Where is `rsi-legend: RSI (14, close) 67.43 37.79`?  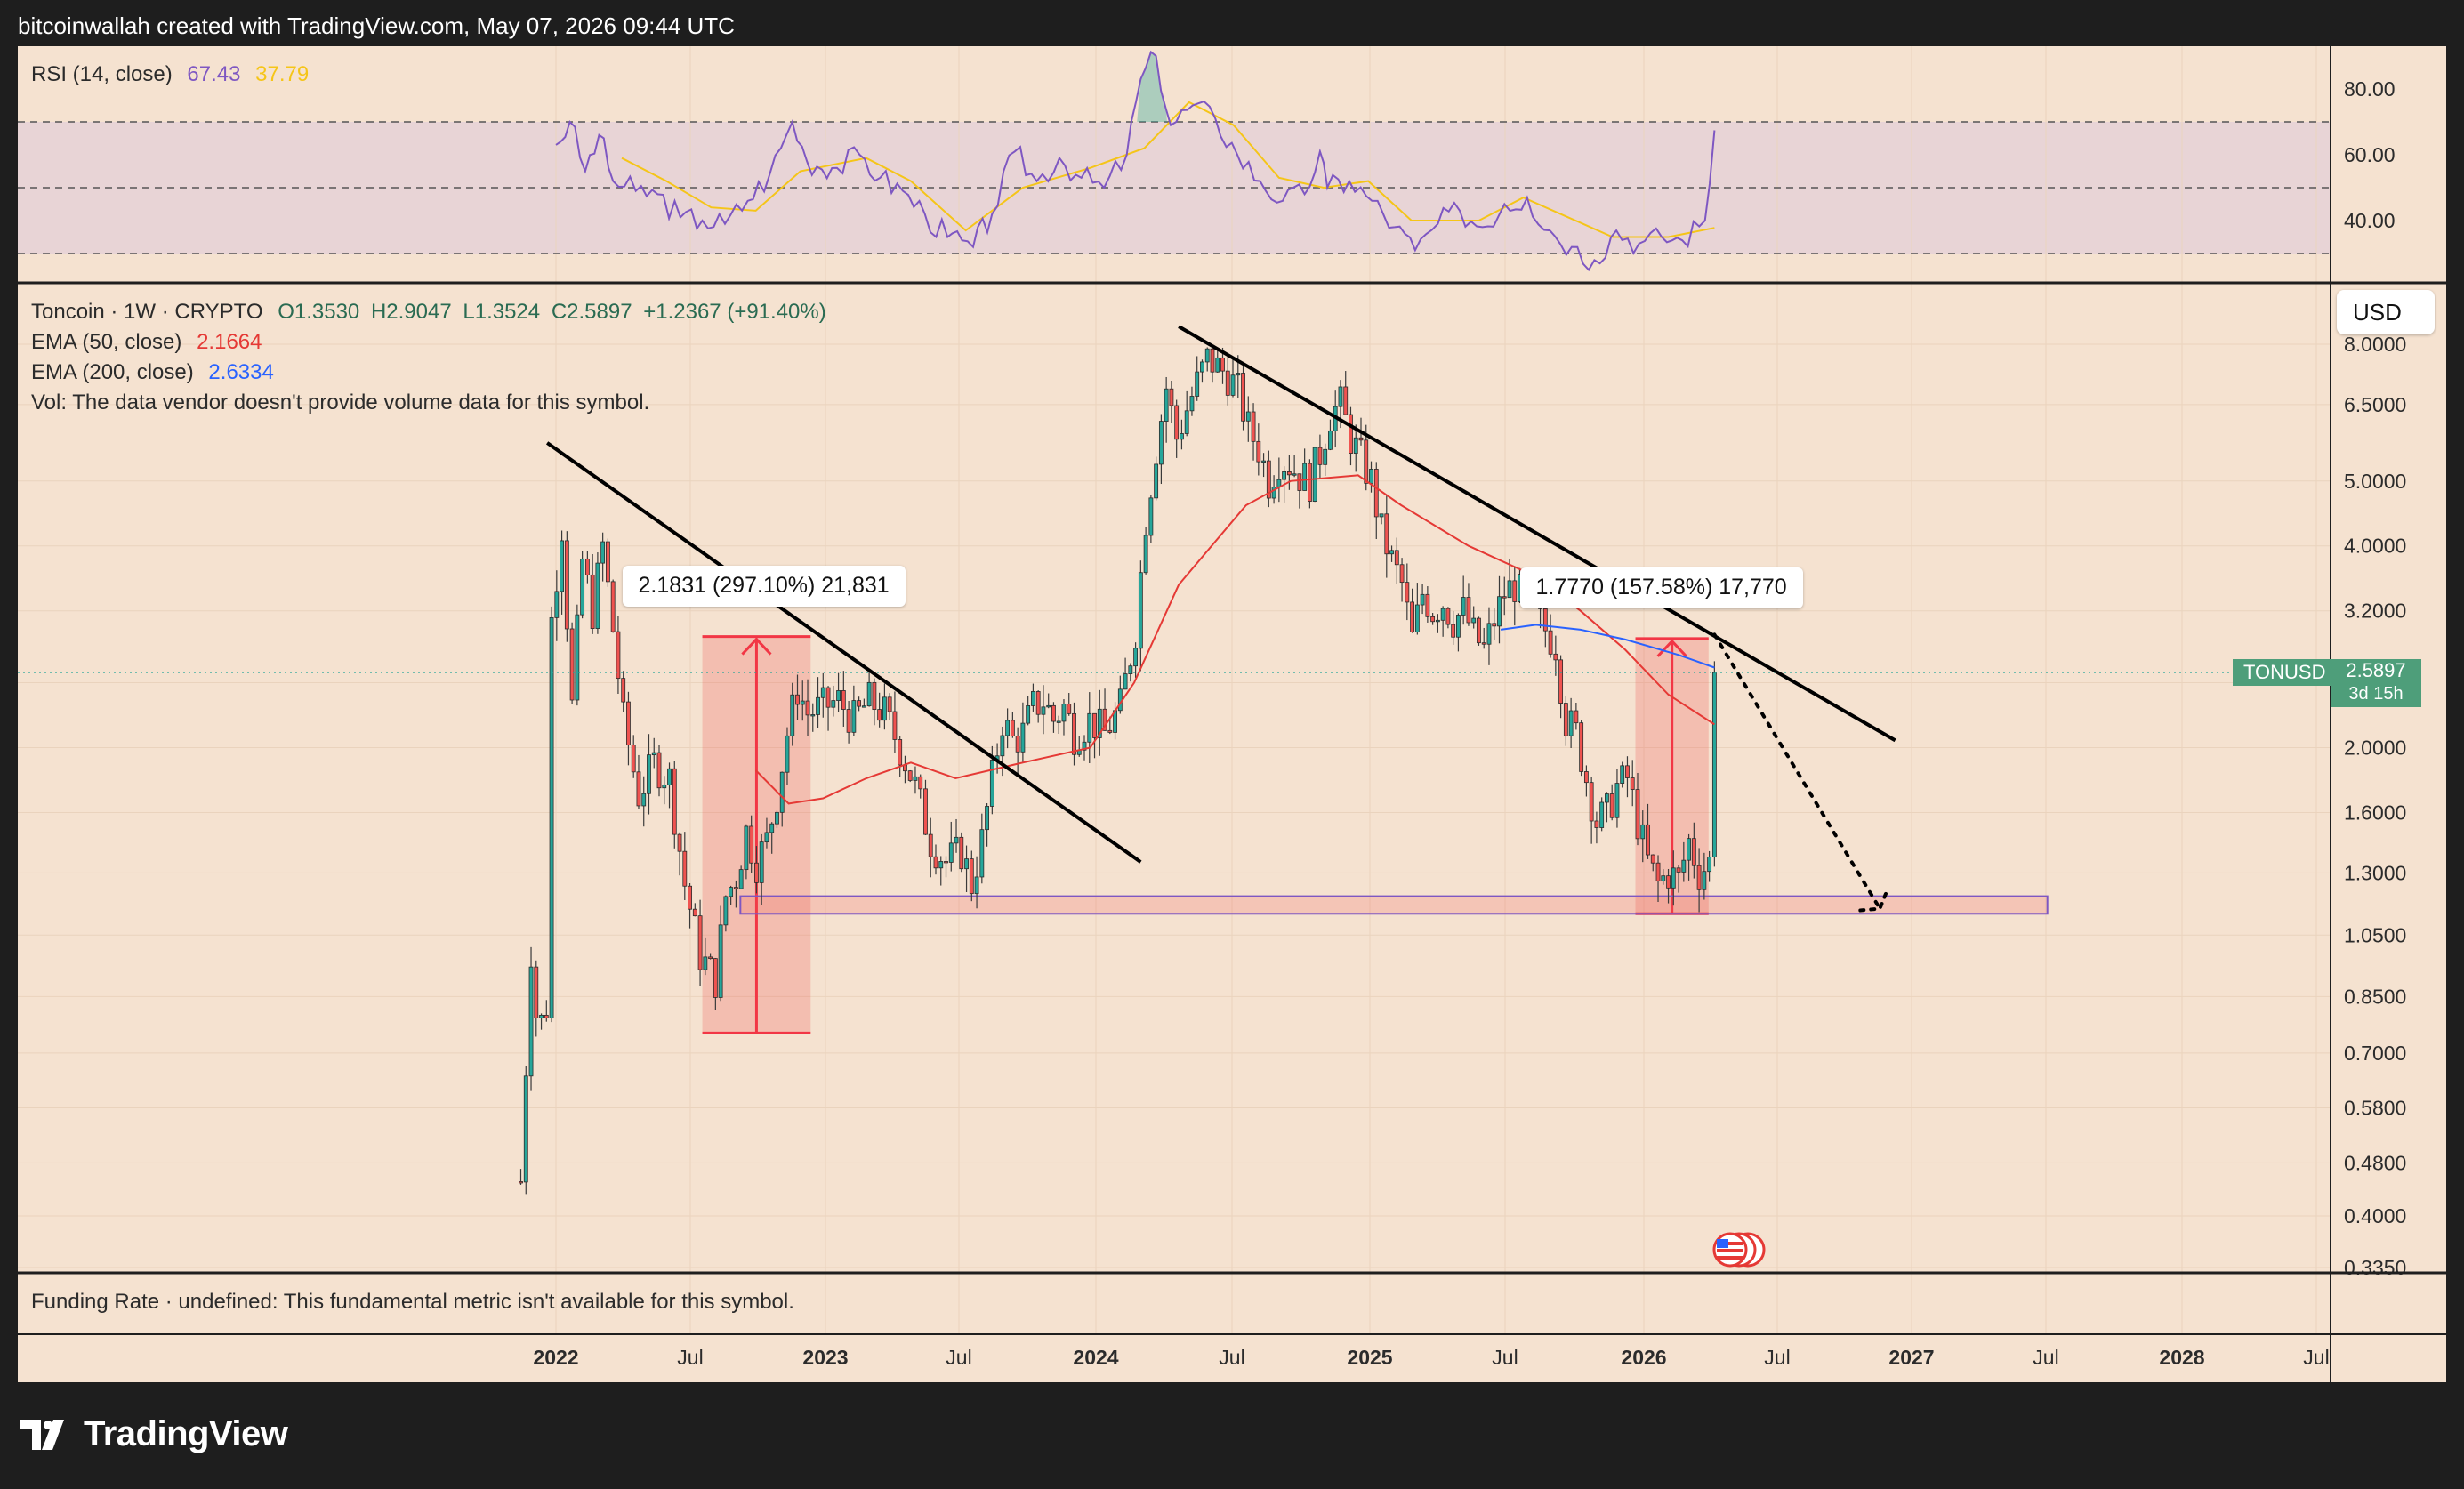 rsi-legend: RSI (14, close) 67.43 37.79 is located at coordinates (174, 74).